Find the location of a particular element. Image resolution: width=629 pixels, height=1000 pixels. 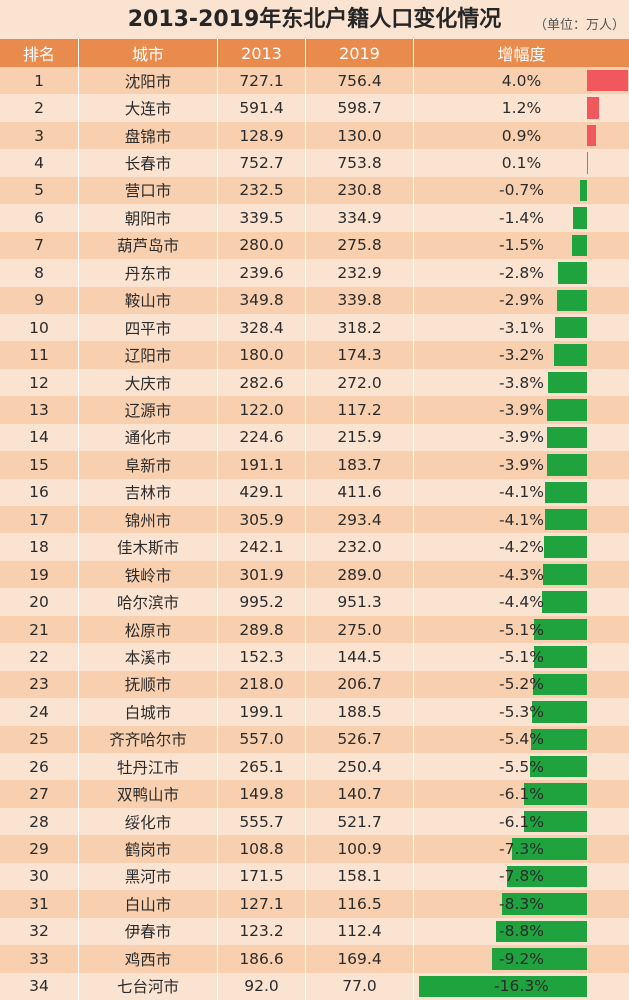

table-row: 16 吉林市 429.1 411.6 -4.1% is located at coordinates (314, 492).